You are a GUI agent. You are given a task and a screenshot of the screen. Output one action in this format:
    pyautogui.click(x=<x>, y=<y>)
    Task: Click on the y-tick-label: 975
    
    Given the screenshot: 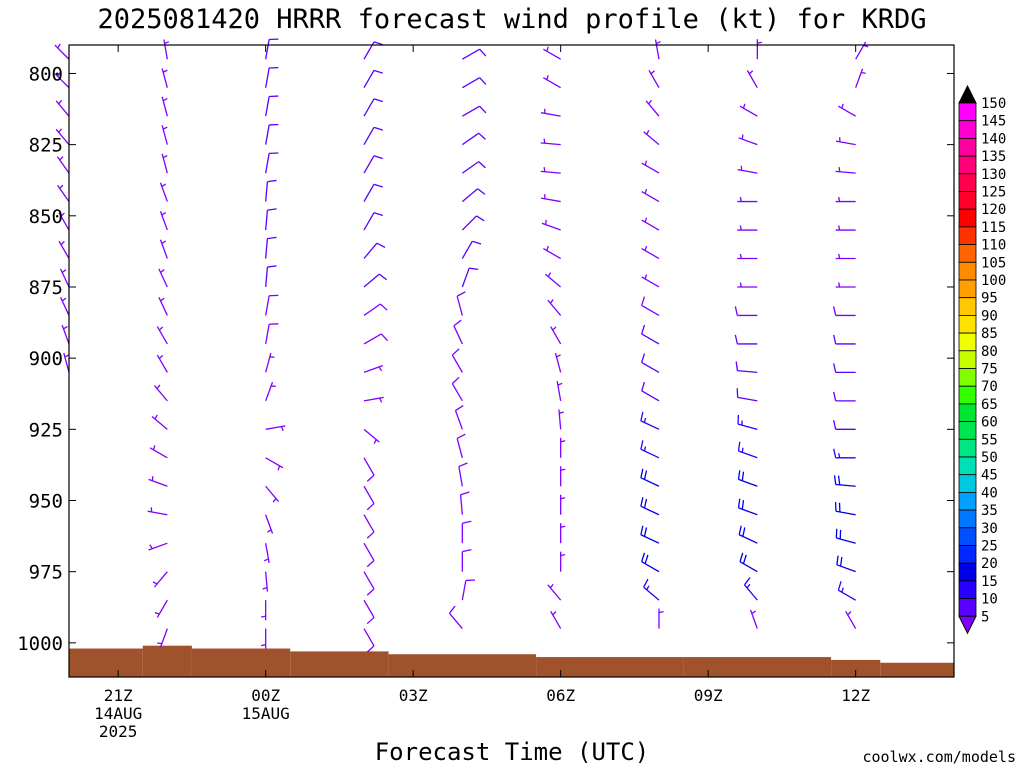 What is the action you would take?
    pyautogui.click(x=46, y=573)
    